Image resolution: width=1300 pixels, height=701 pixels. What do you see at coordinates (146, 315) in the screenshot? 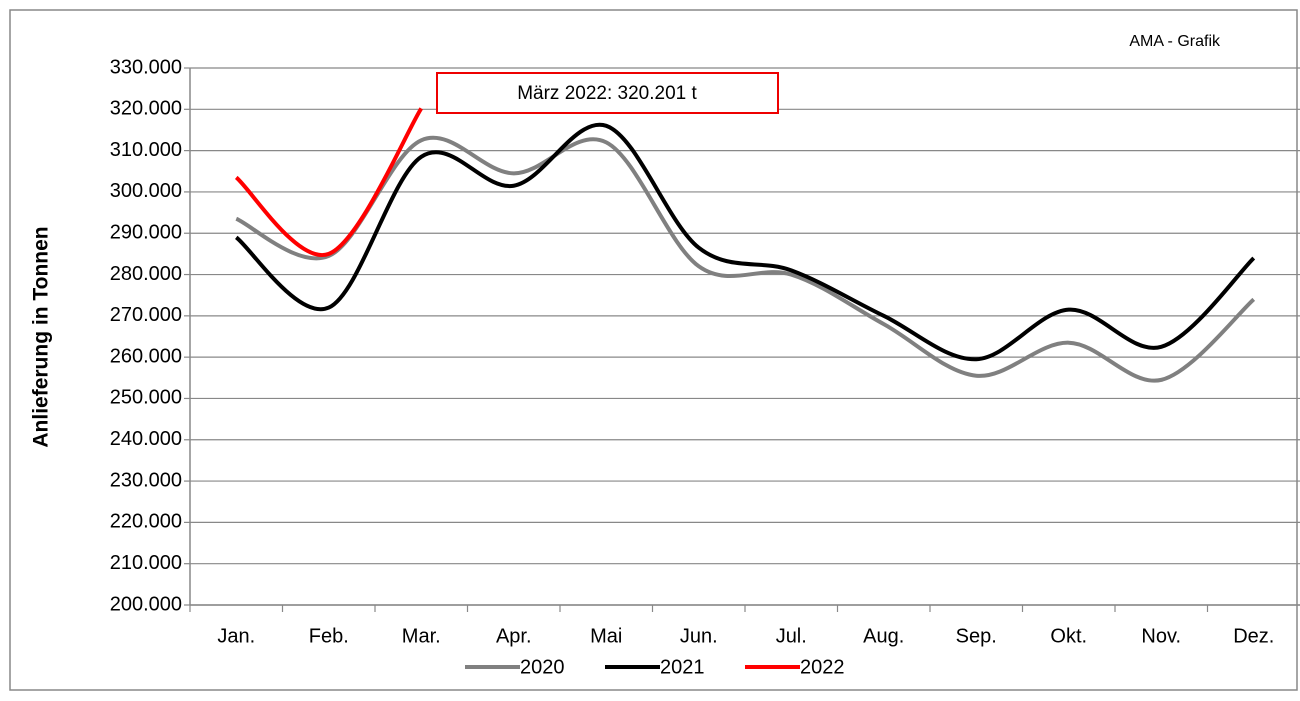
I see `y-tick-label: 270.000` at bounding box center [146, 315].